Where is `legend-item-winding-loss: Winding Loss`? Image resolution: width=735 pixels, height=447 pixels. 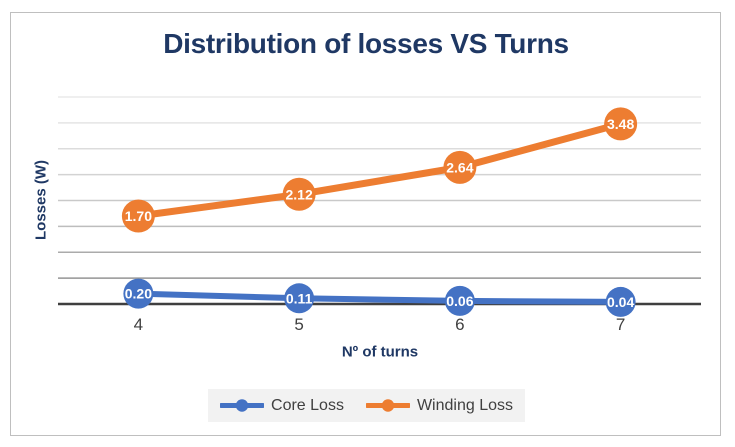 legend-item-winding-loss: Winding Loss is located at coordinates (439, 405).